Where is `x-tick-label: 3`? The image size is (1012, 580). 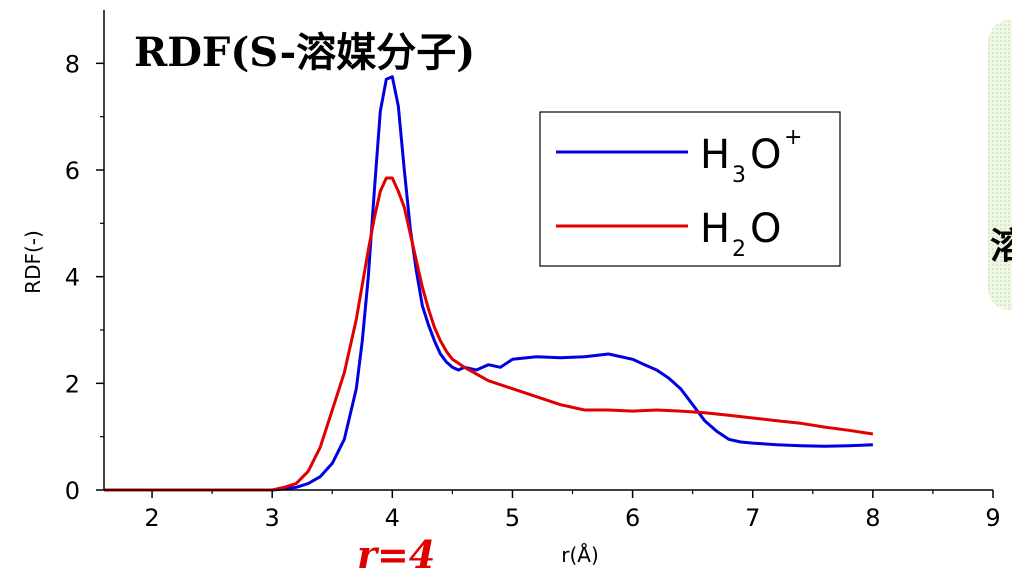
x-tick-label: 3 is located at coordinates (272, 518).